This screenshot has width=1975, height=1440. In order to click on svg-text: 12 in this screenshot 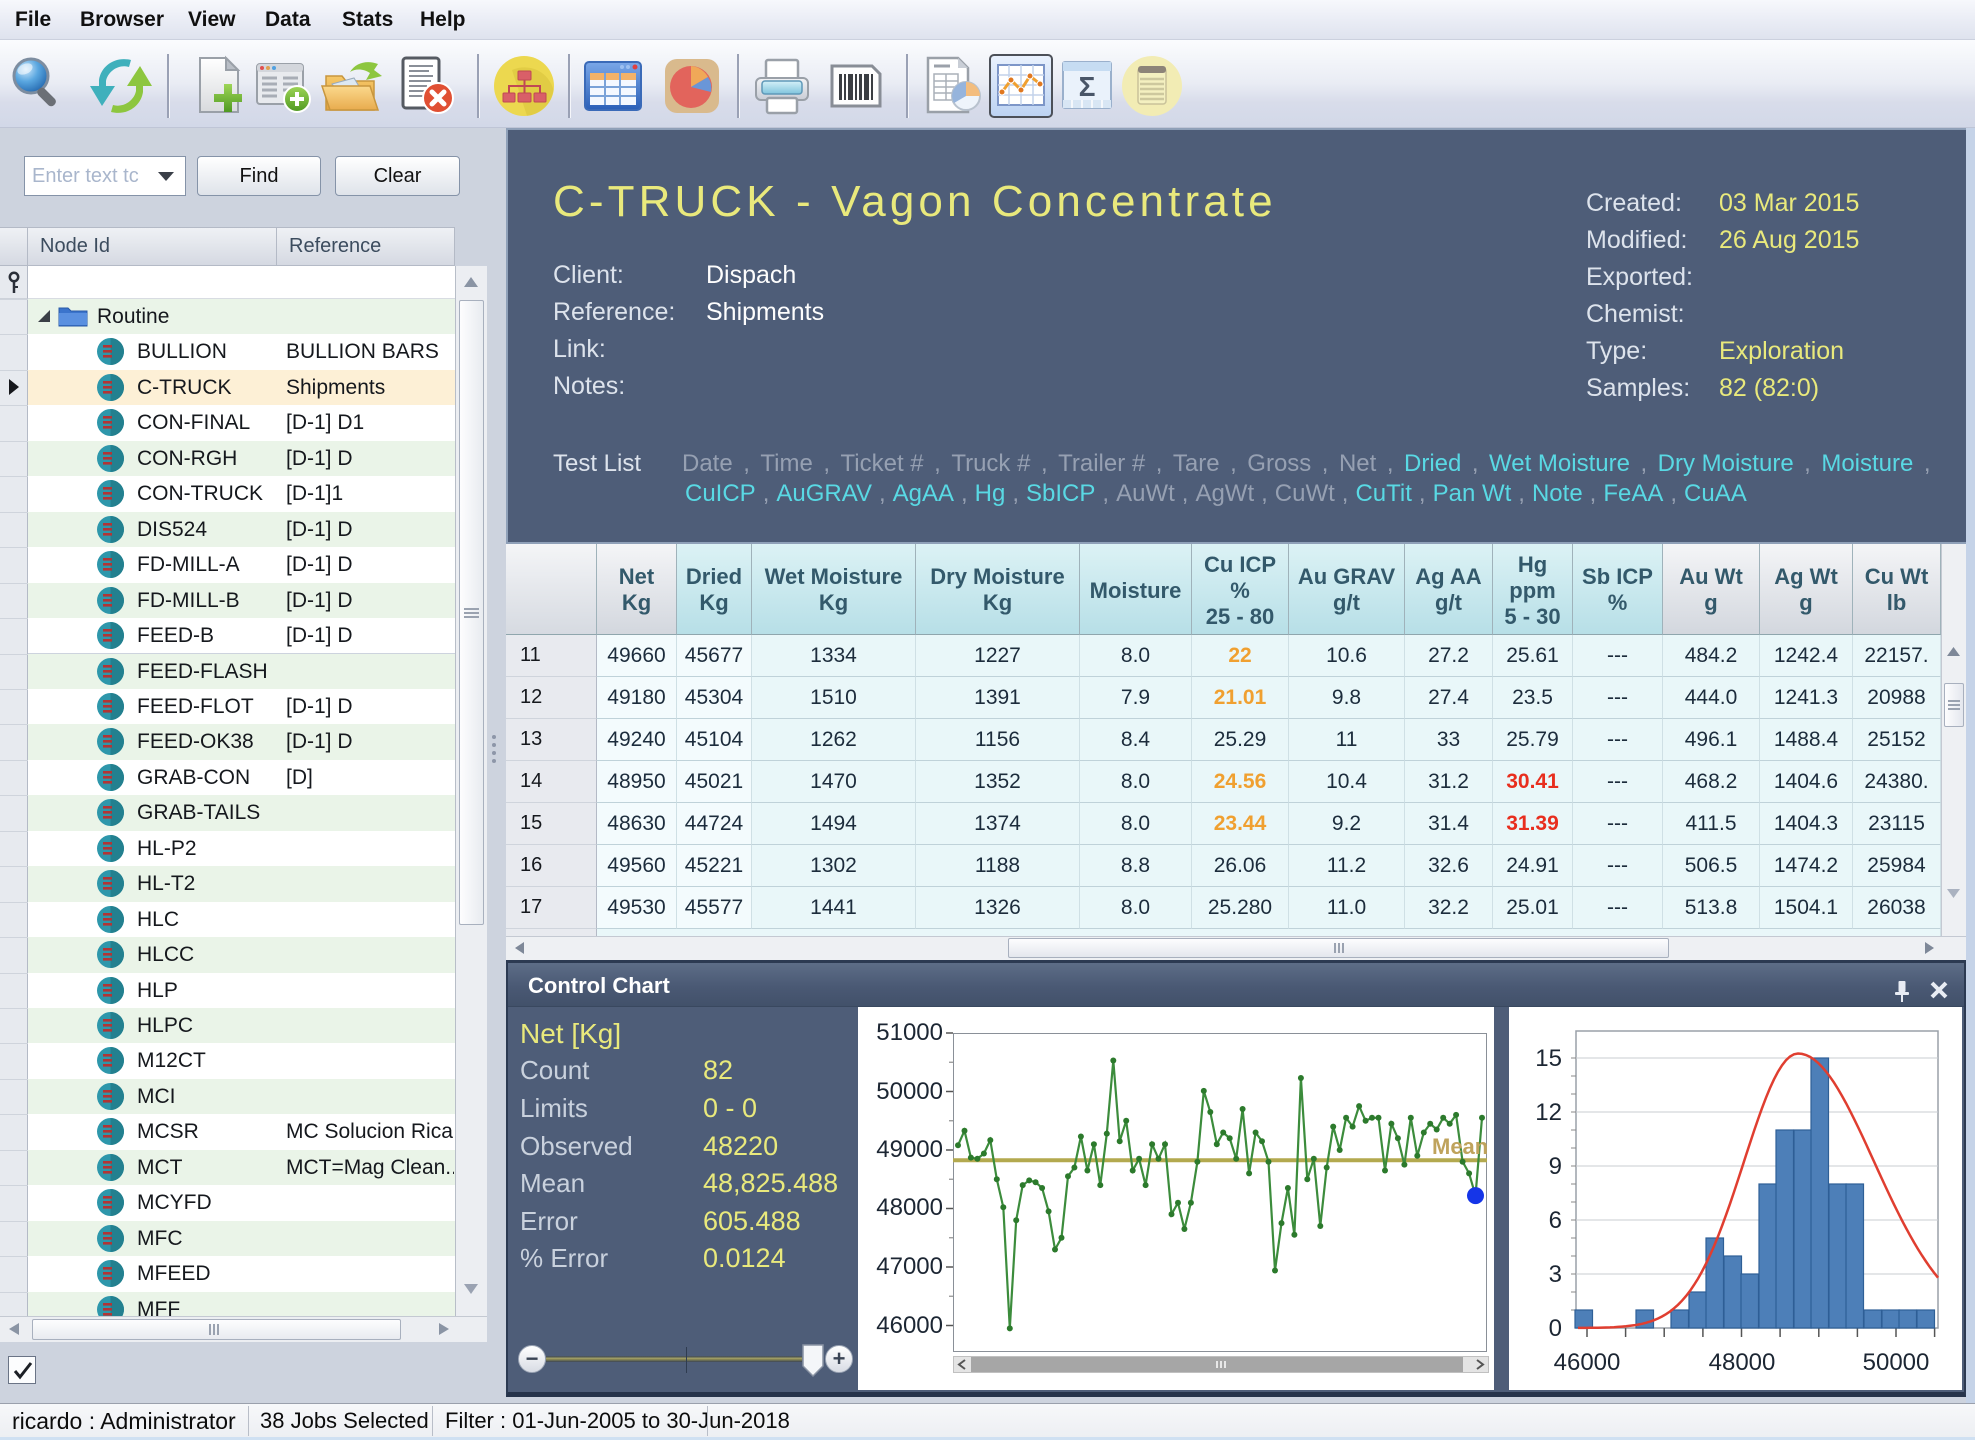, I will do `click(1548, 1112)`.